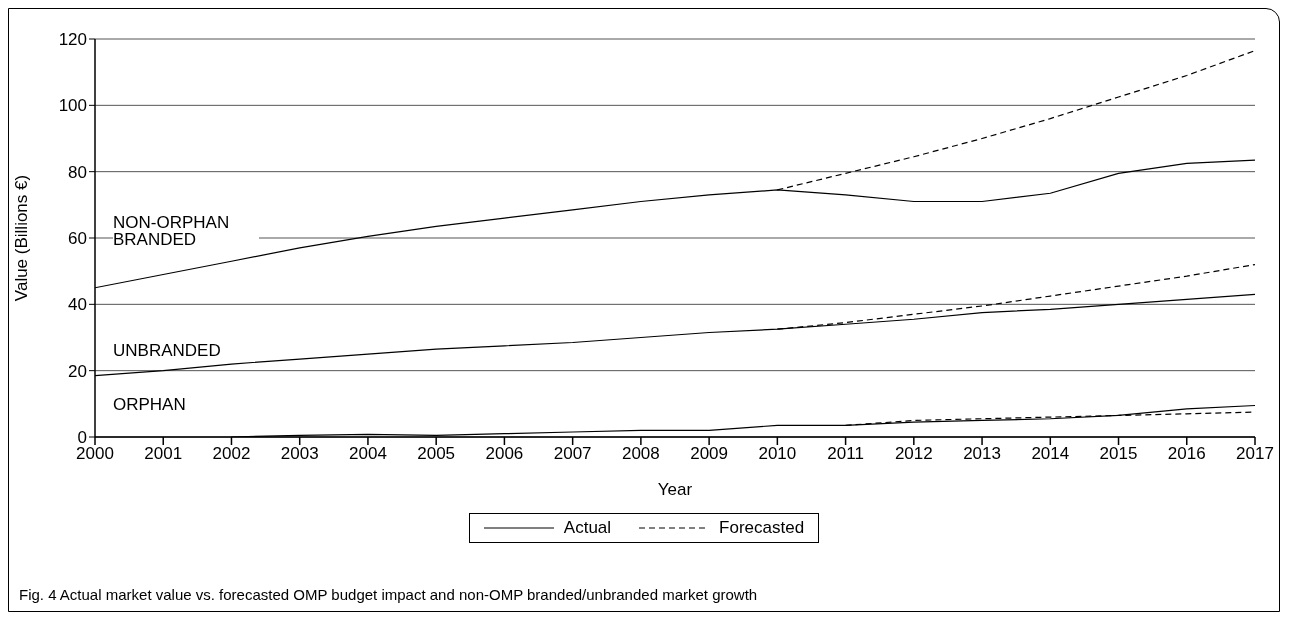 The width and height of the screenshot is (1292, 626). What do you see at coordinates (572, 454) in the screenshot?
I see `x-tick-label: 2007` at bounding box center [572, 454].